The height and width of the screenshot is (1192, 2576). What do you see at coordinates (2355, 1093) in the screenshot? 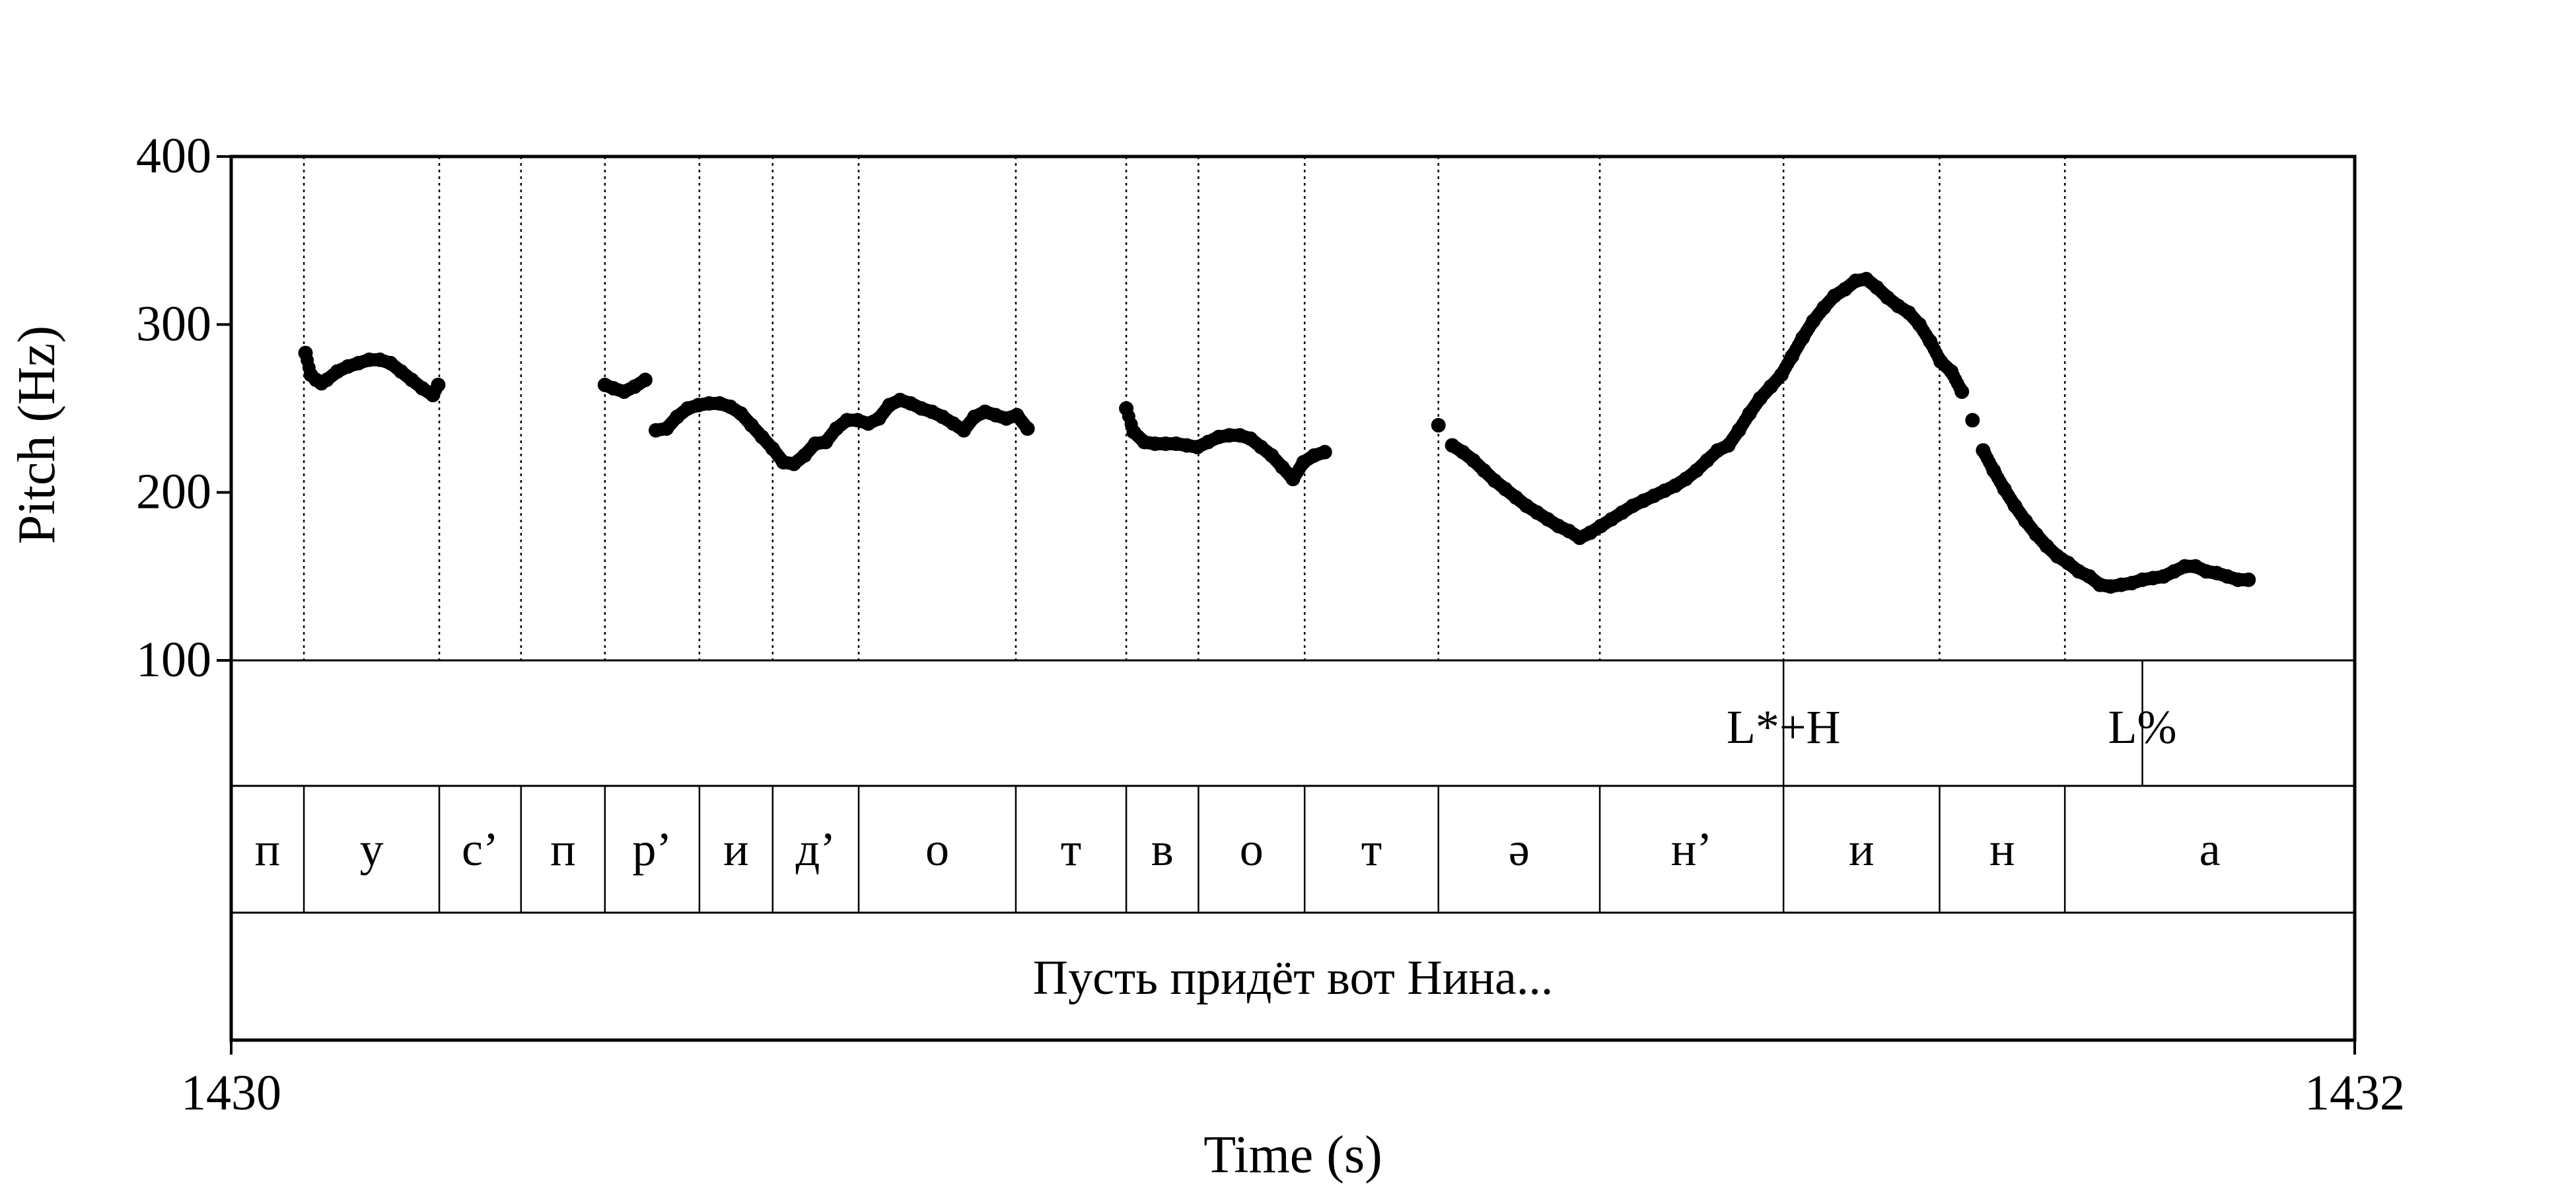
I see `x-tick-label-1: 1432` at bounding box center [2355, 1093].